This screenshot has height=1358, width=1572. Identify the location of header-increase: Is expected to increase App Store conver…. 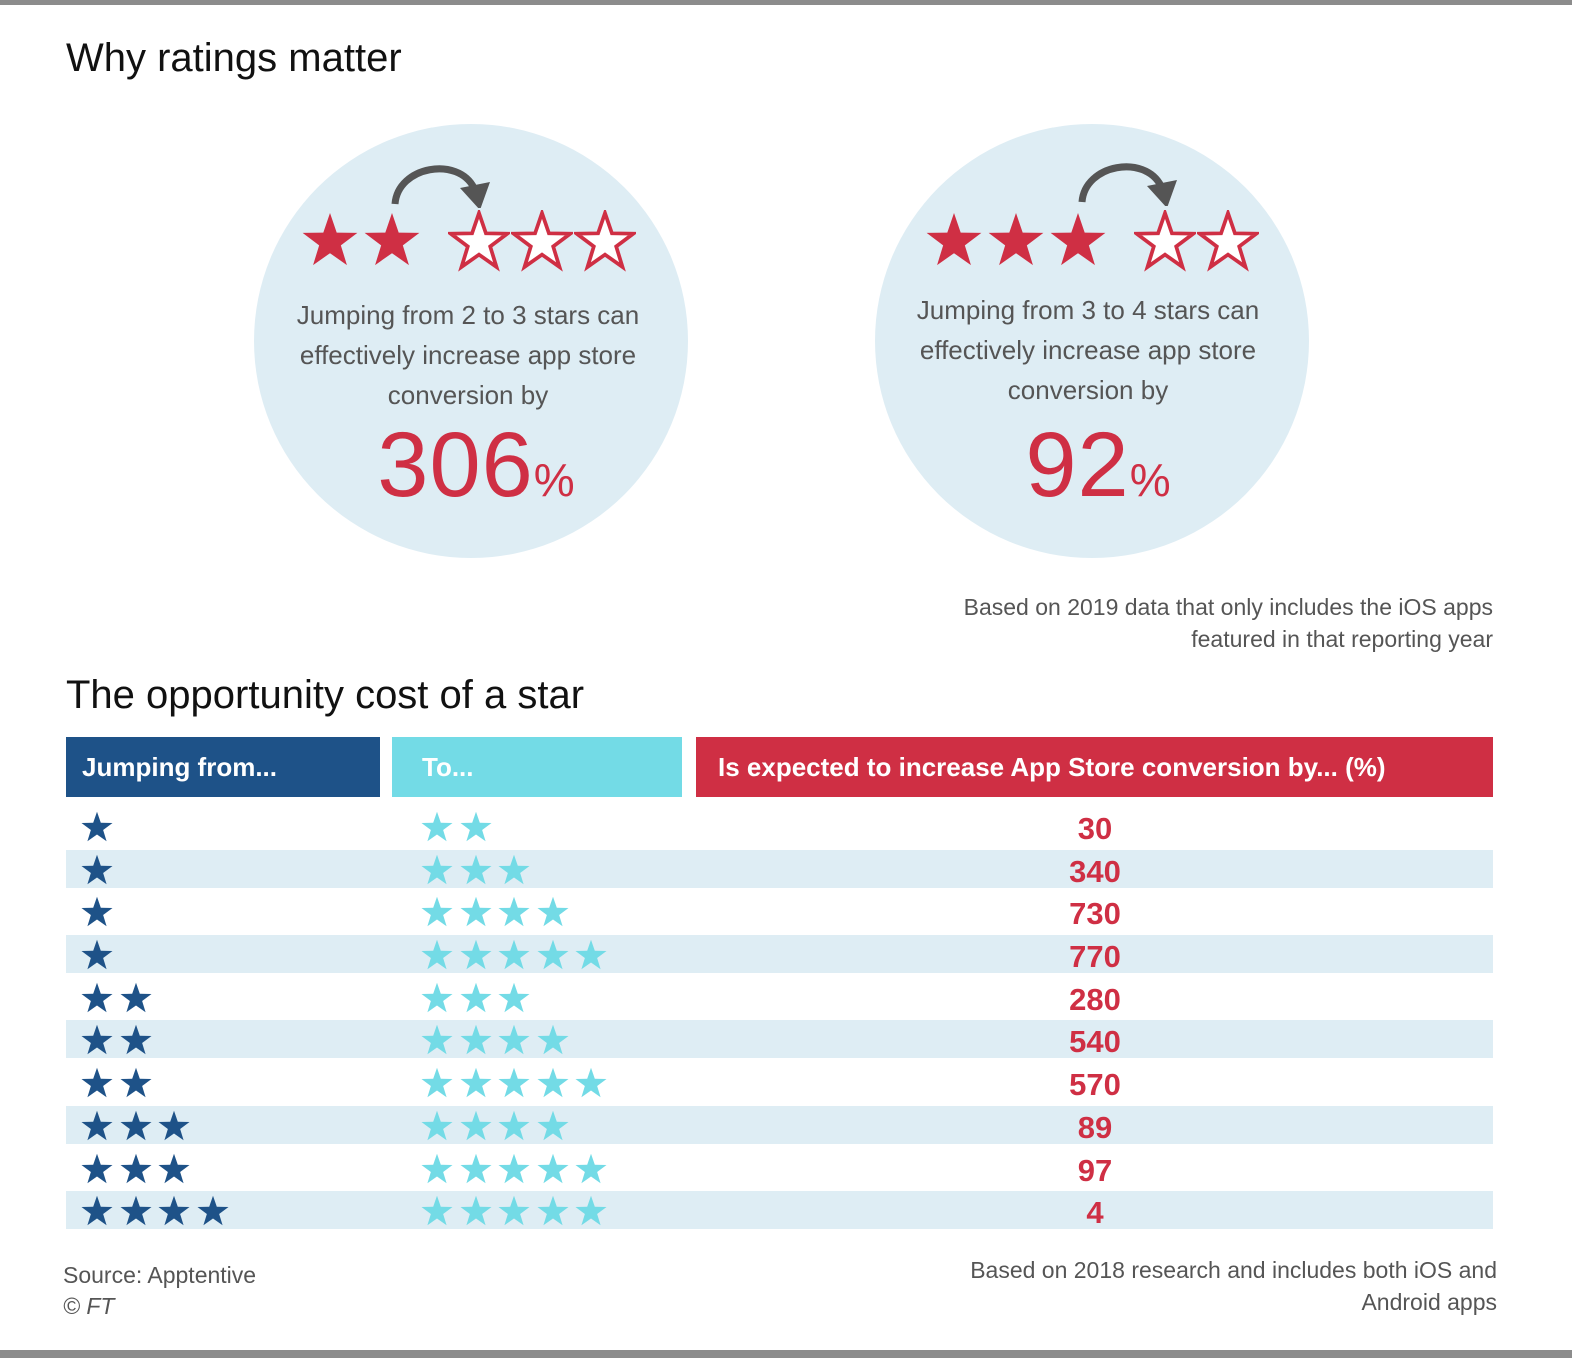
(1094, 767).